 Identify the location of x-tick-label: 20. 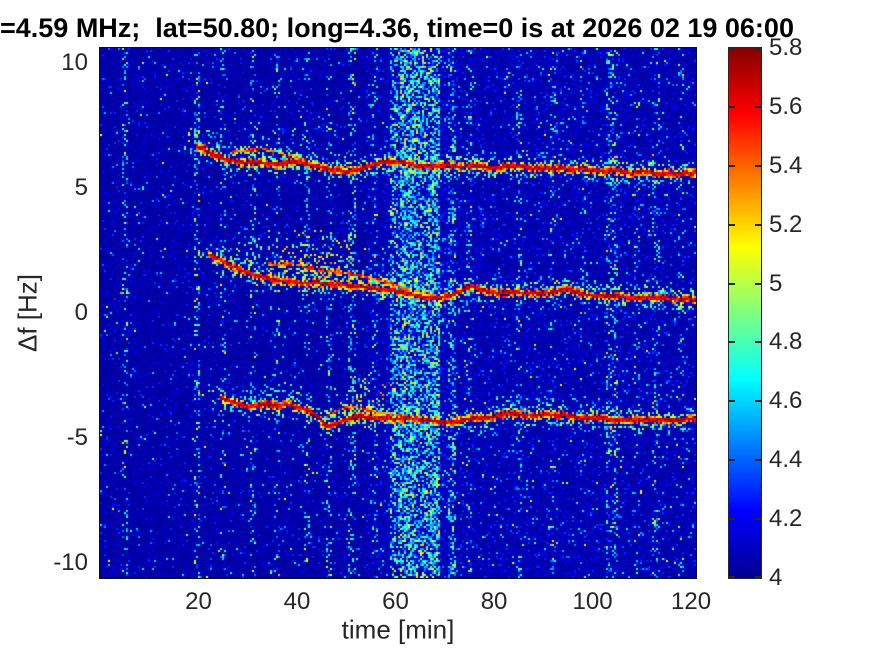
(198, 601).